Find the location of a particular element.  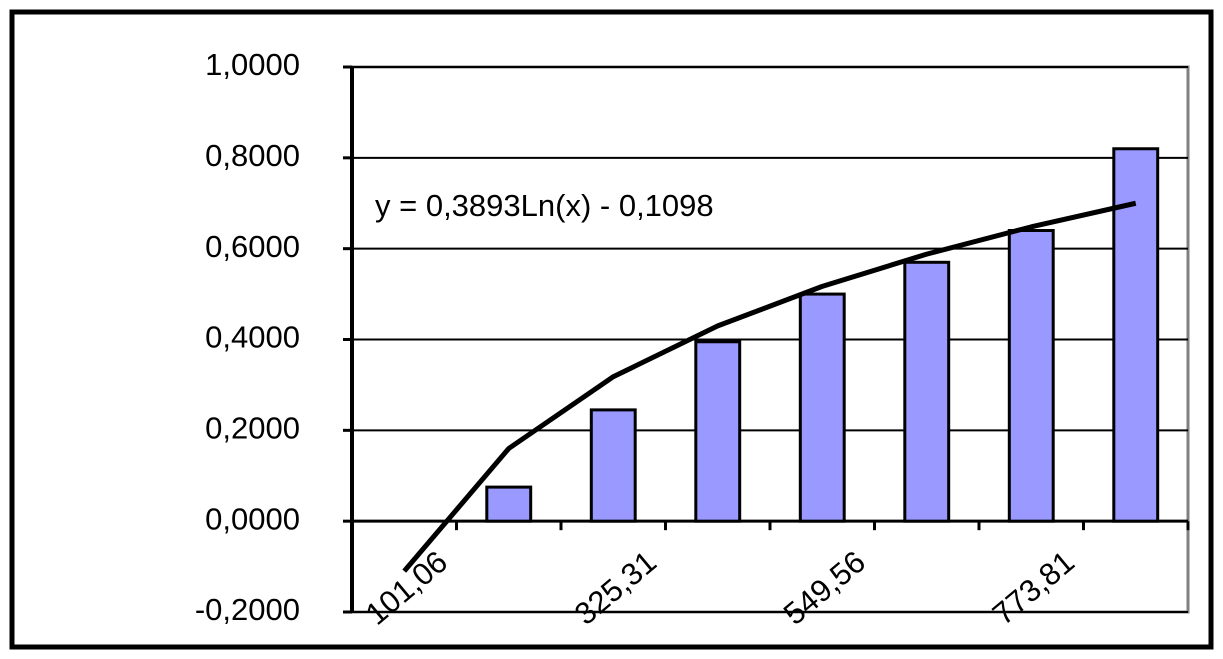

y-tick-label: 0,0000 is located at coordinates (252, 518).